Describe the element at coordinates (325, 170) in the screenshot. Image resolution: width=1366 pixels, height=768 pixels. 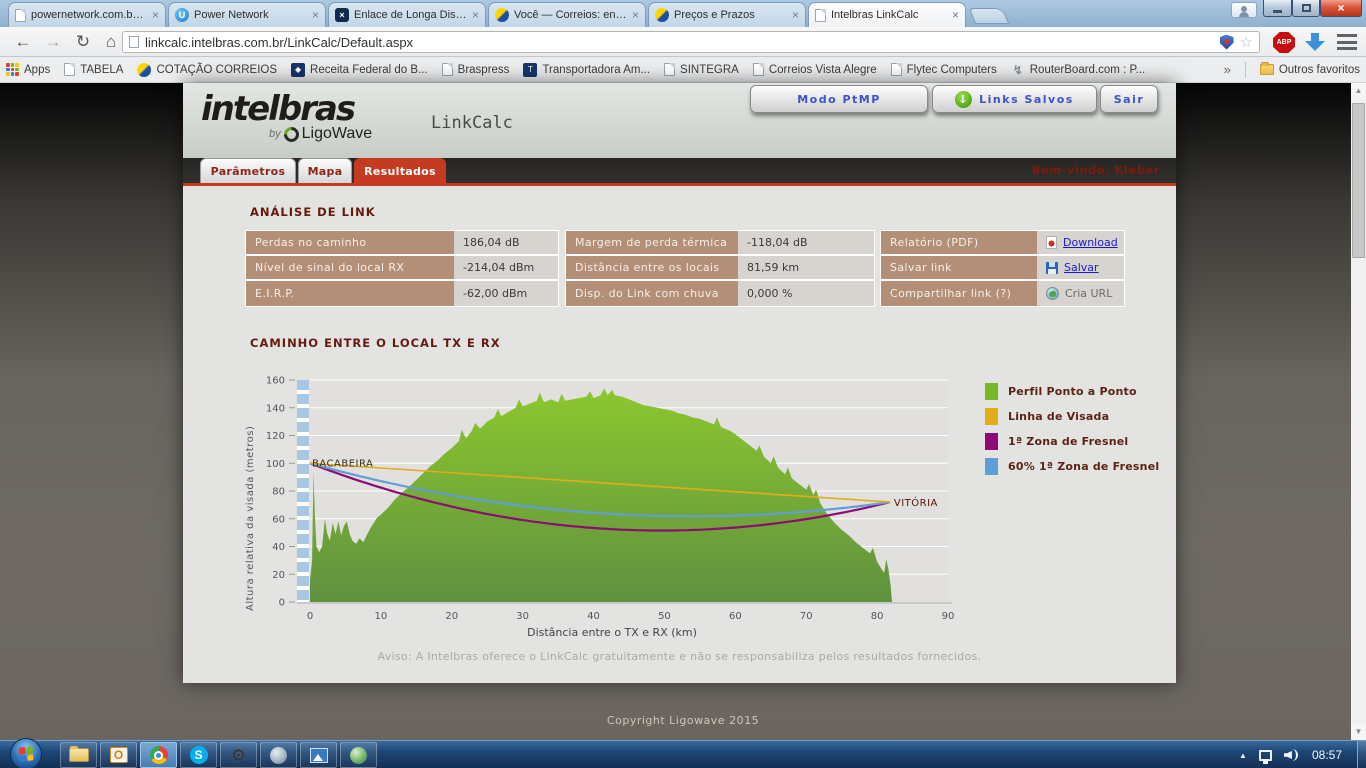
I see `tab-mapa: Mapa` at that location.